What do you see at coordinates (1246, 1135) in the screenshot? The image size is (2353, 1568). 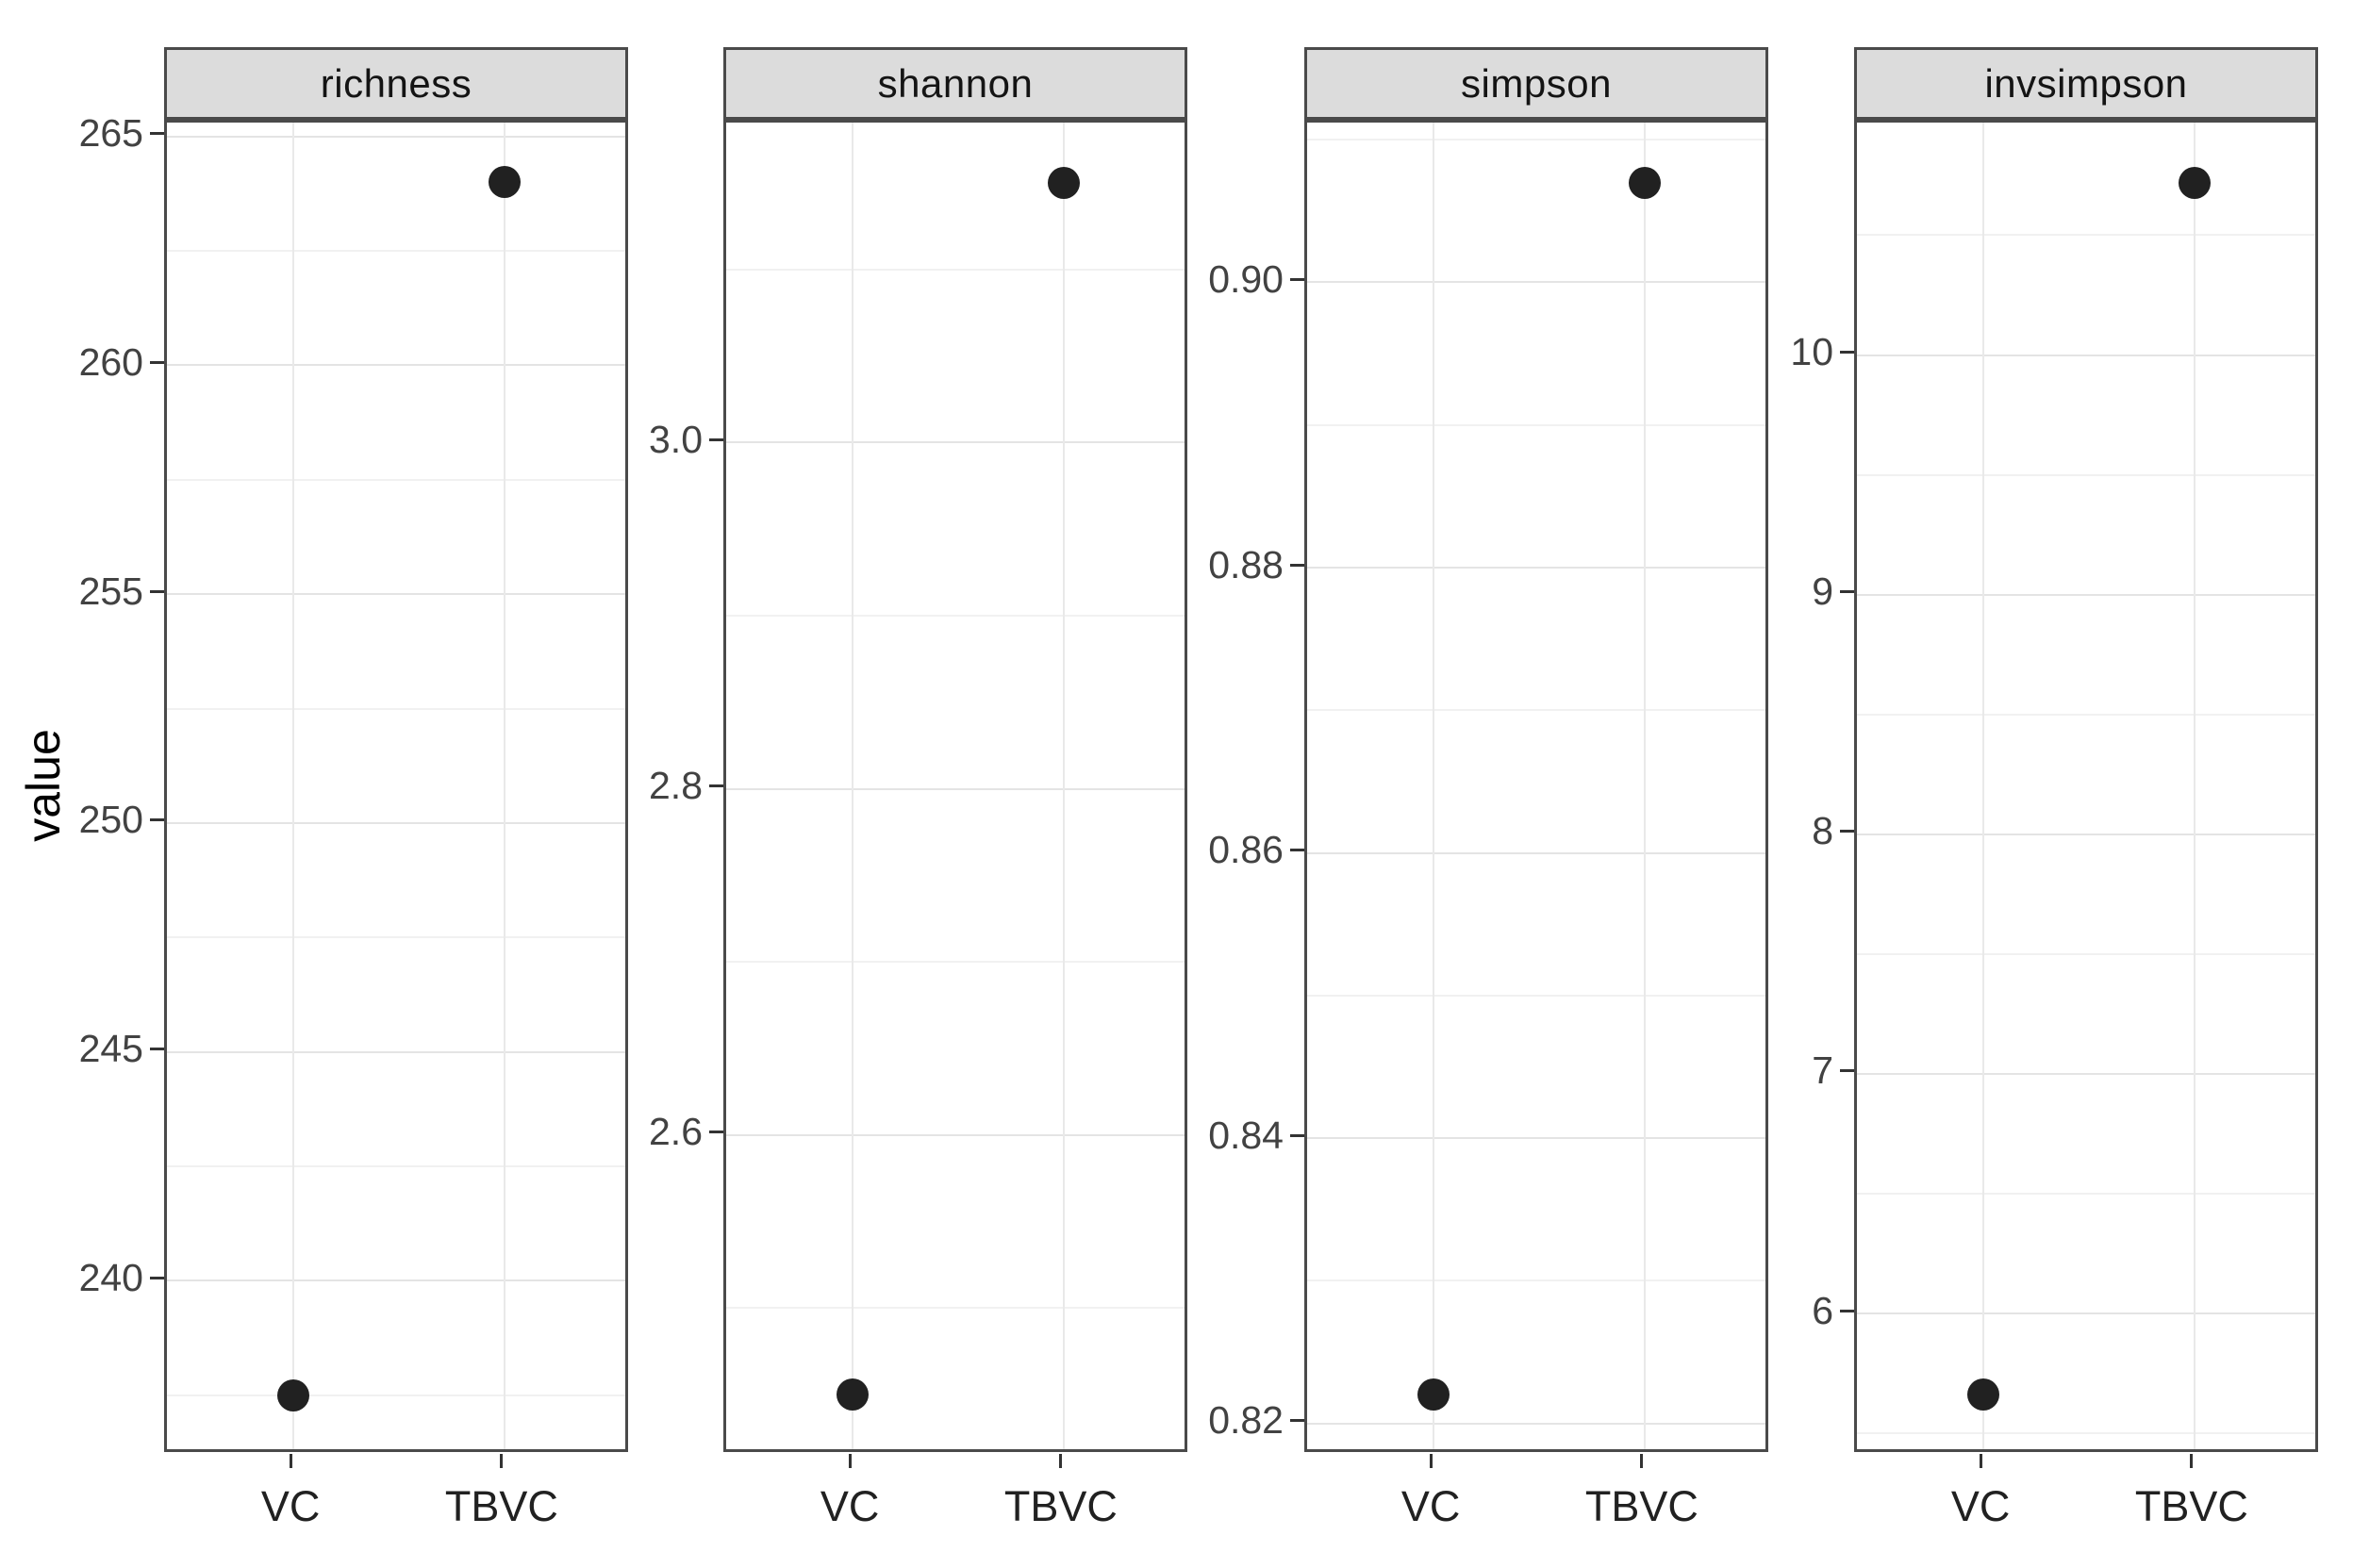 I see `y-tick-label: 0.84` at bounding box center [1246, 1135].